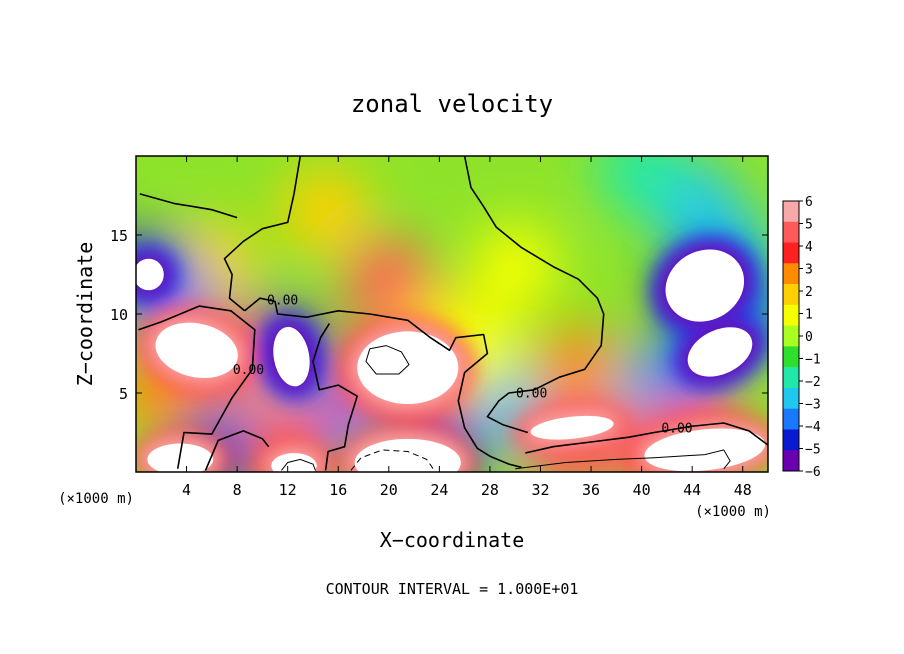 Image resolution: width=904 pixels, height=654 pixels. I want to click on x-tick-label-6: 28, so click(490, 490).